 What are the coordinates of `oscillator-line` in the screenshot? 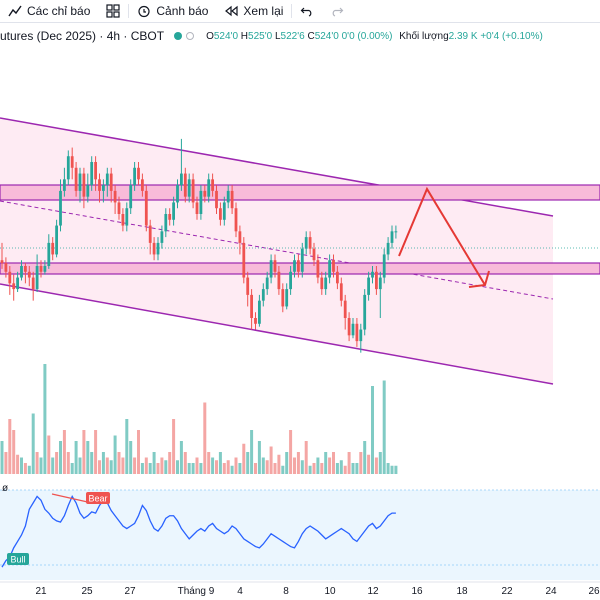 It's located at (198, 531).